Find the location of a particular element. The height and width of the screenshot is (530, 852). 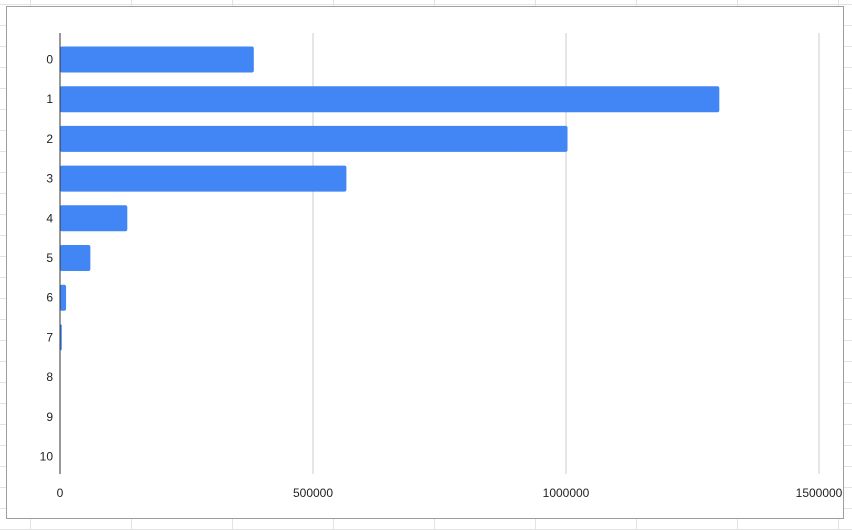

y-tick-label: 3 is located at coordinates (49, 179).